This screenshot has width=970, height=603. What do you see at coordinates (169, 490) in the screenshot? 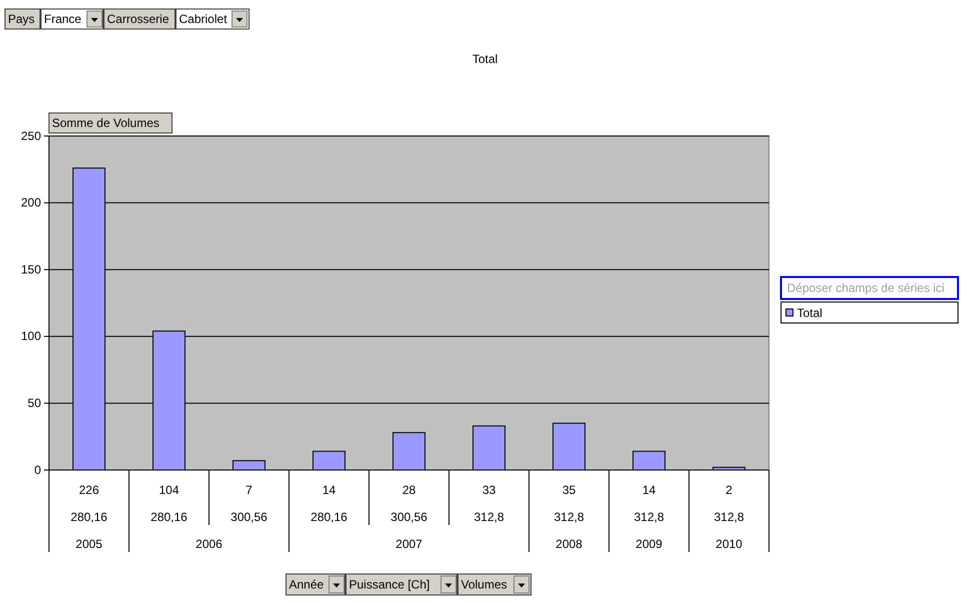
I see `data-label: 104` at bounding box center [169, 490].